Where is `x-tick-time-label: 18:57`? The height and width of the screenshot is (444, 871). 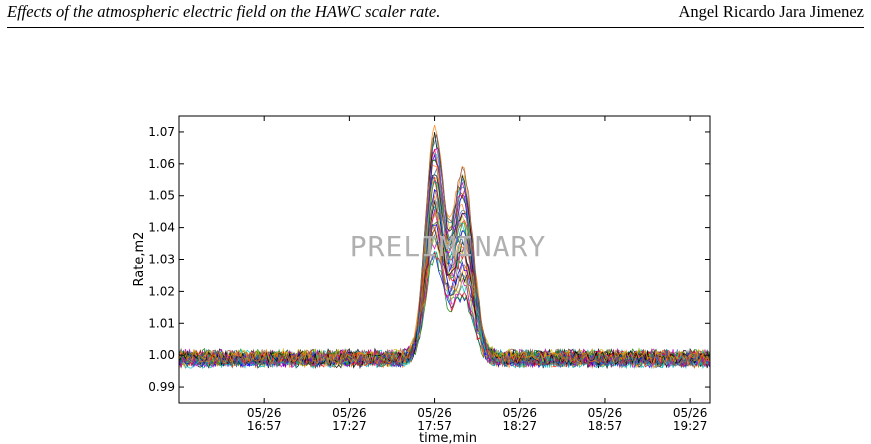 x-tick-time-label: 18:57 is located at coordinates (605, 426).